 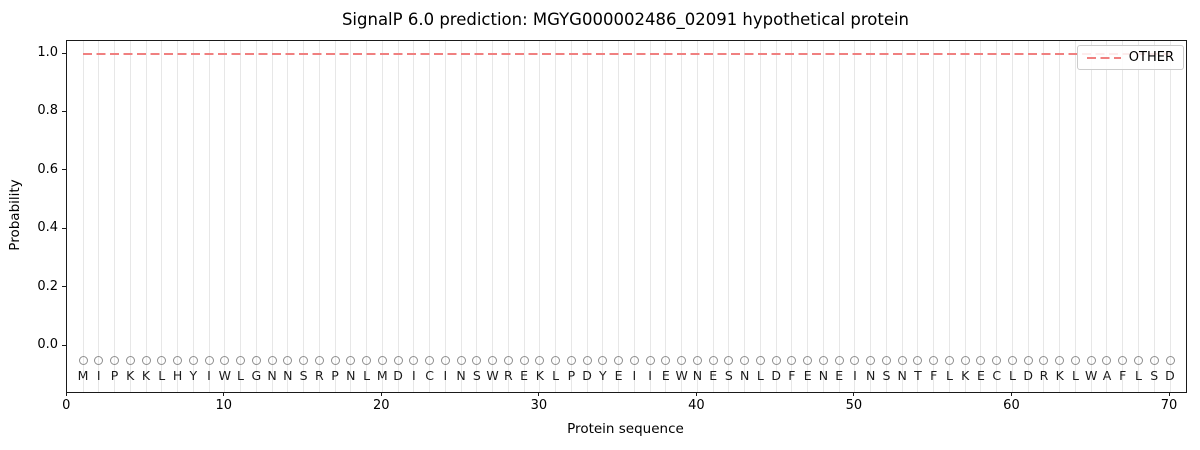 What do you see at coordinates (47, 111) in the screenshot?
I see `y-tick-label: 0.8` at bounding box center [47, 111].